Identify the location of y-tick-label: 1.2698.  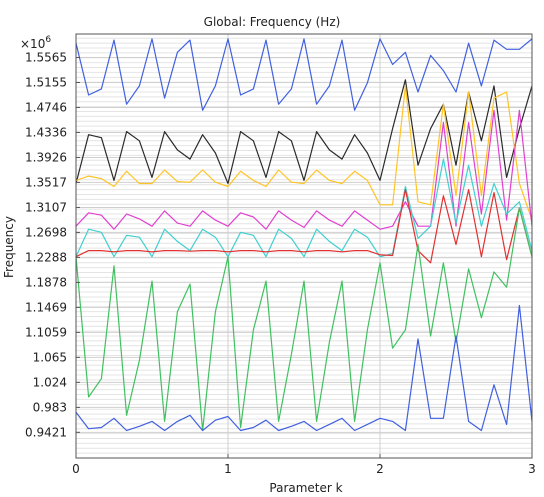
(46, 232).